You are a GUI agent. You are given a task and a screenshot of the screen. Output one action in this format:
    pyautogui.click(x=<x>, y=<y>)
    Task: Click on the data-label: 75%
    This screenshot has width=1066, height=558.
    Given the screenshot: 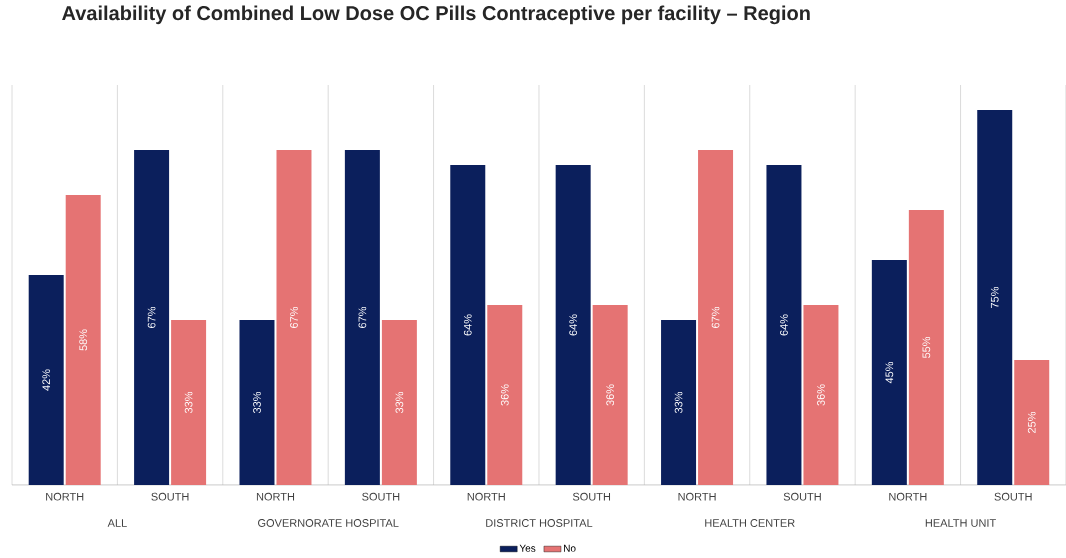 What is the action you would take?
    pyautogui.click(x=994, y=297)
    